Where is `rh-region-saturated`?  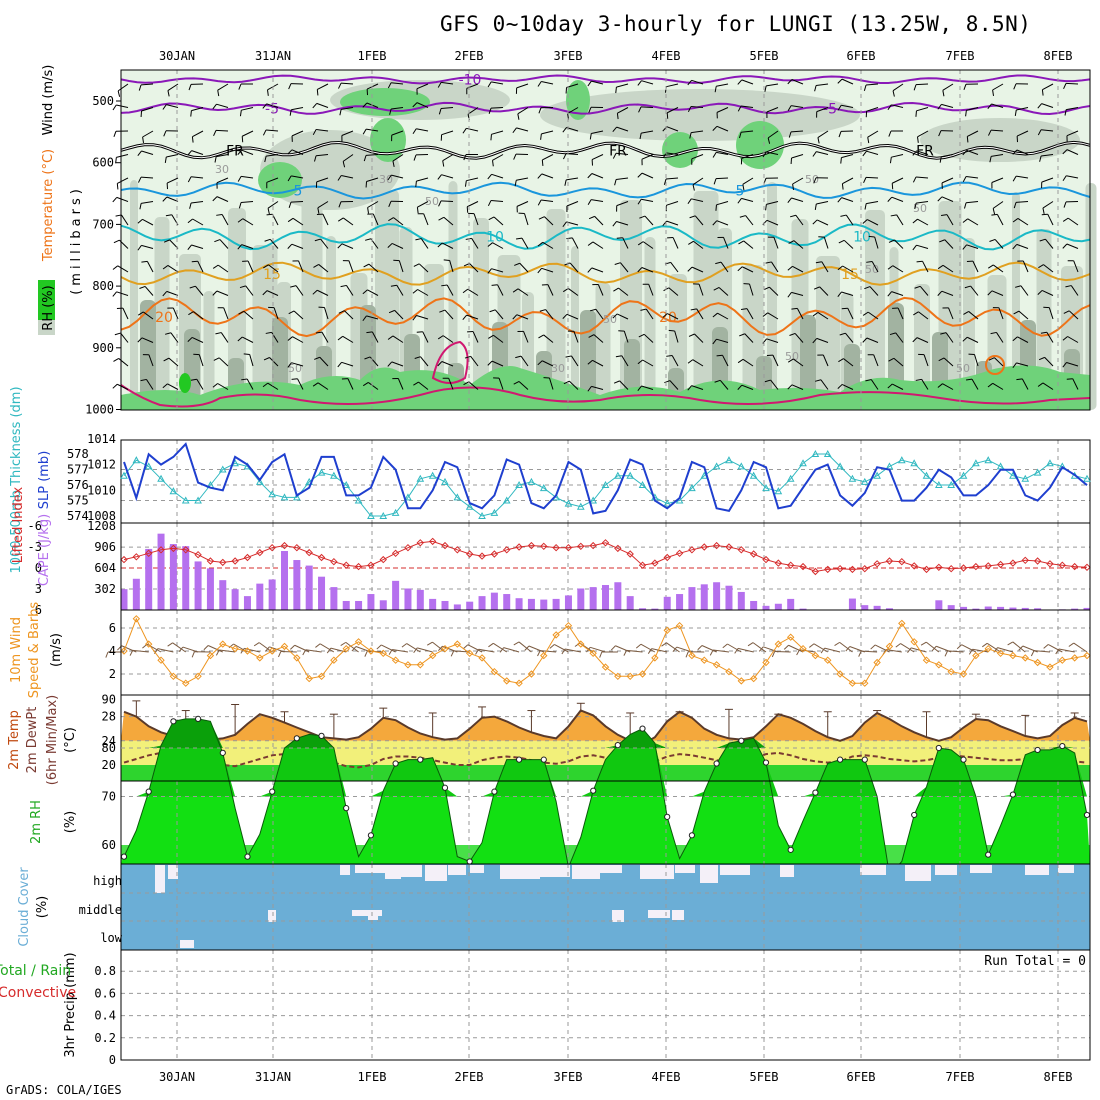 rh-region-saturated is located at coordinates (388, 140).